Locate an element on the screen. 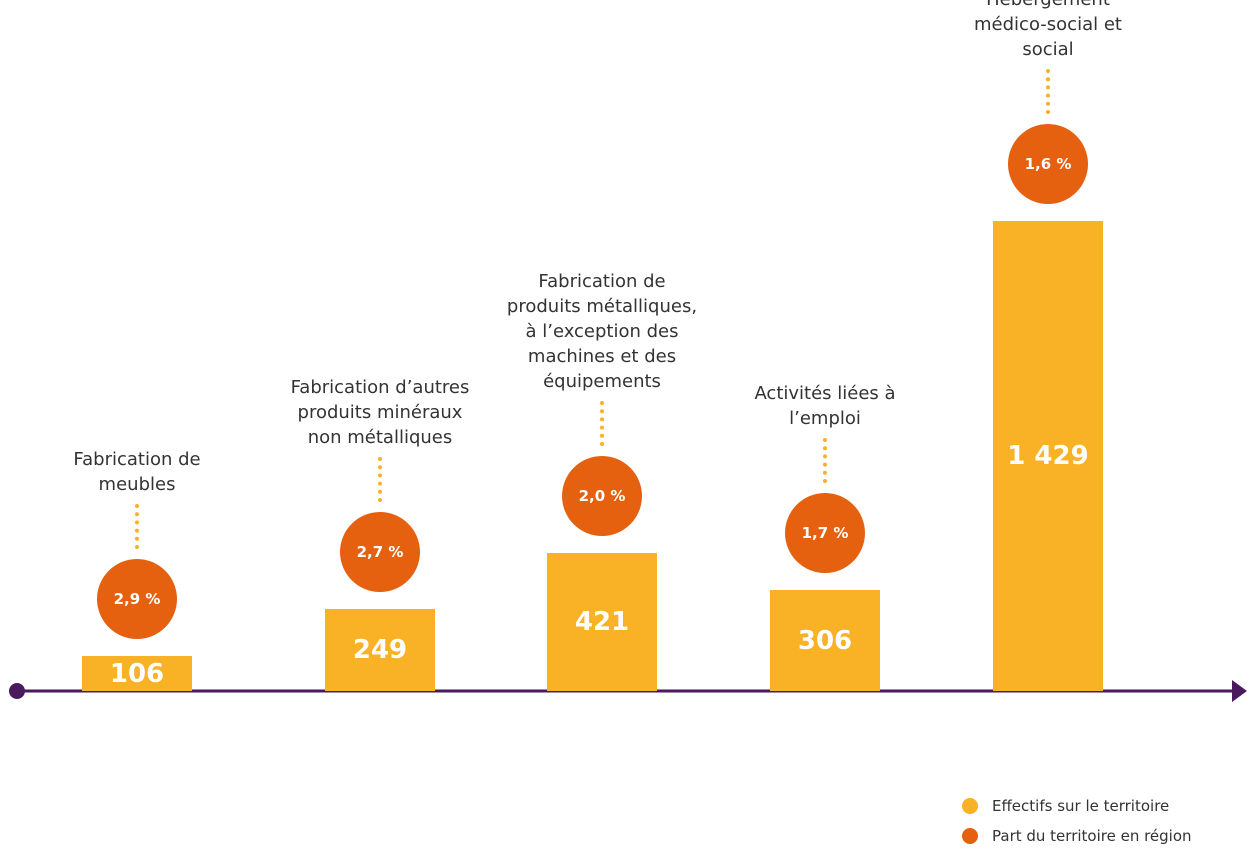 The height and width of the screenshot is (860, 1247). category-label: Hébergement médico-social et social is located at coordinates (1048, 30).